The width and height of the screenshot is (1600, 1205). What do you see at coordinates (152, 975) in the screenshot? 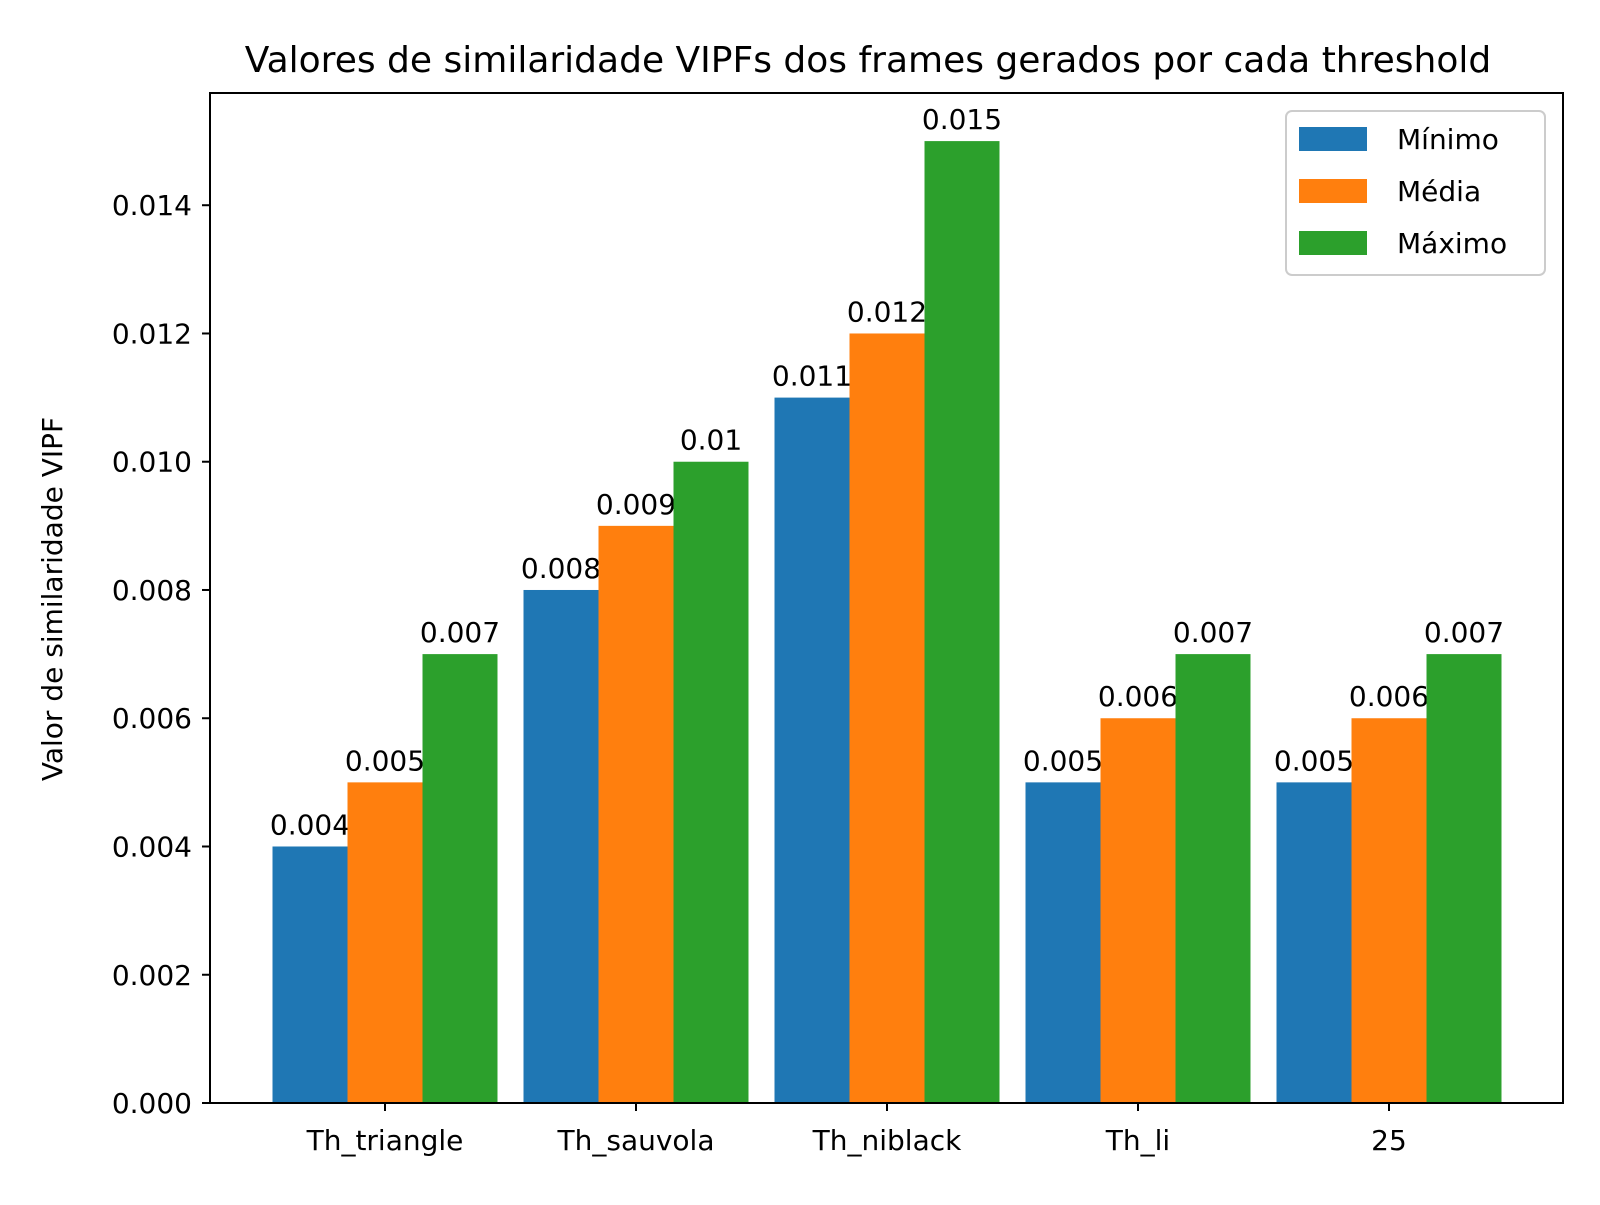
I see `y-tick-label: 0.002` at bounding box center [152, 975].